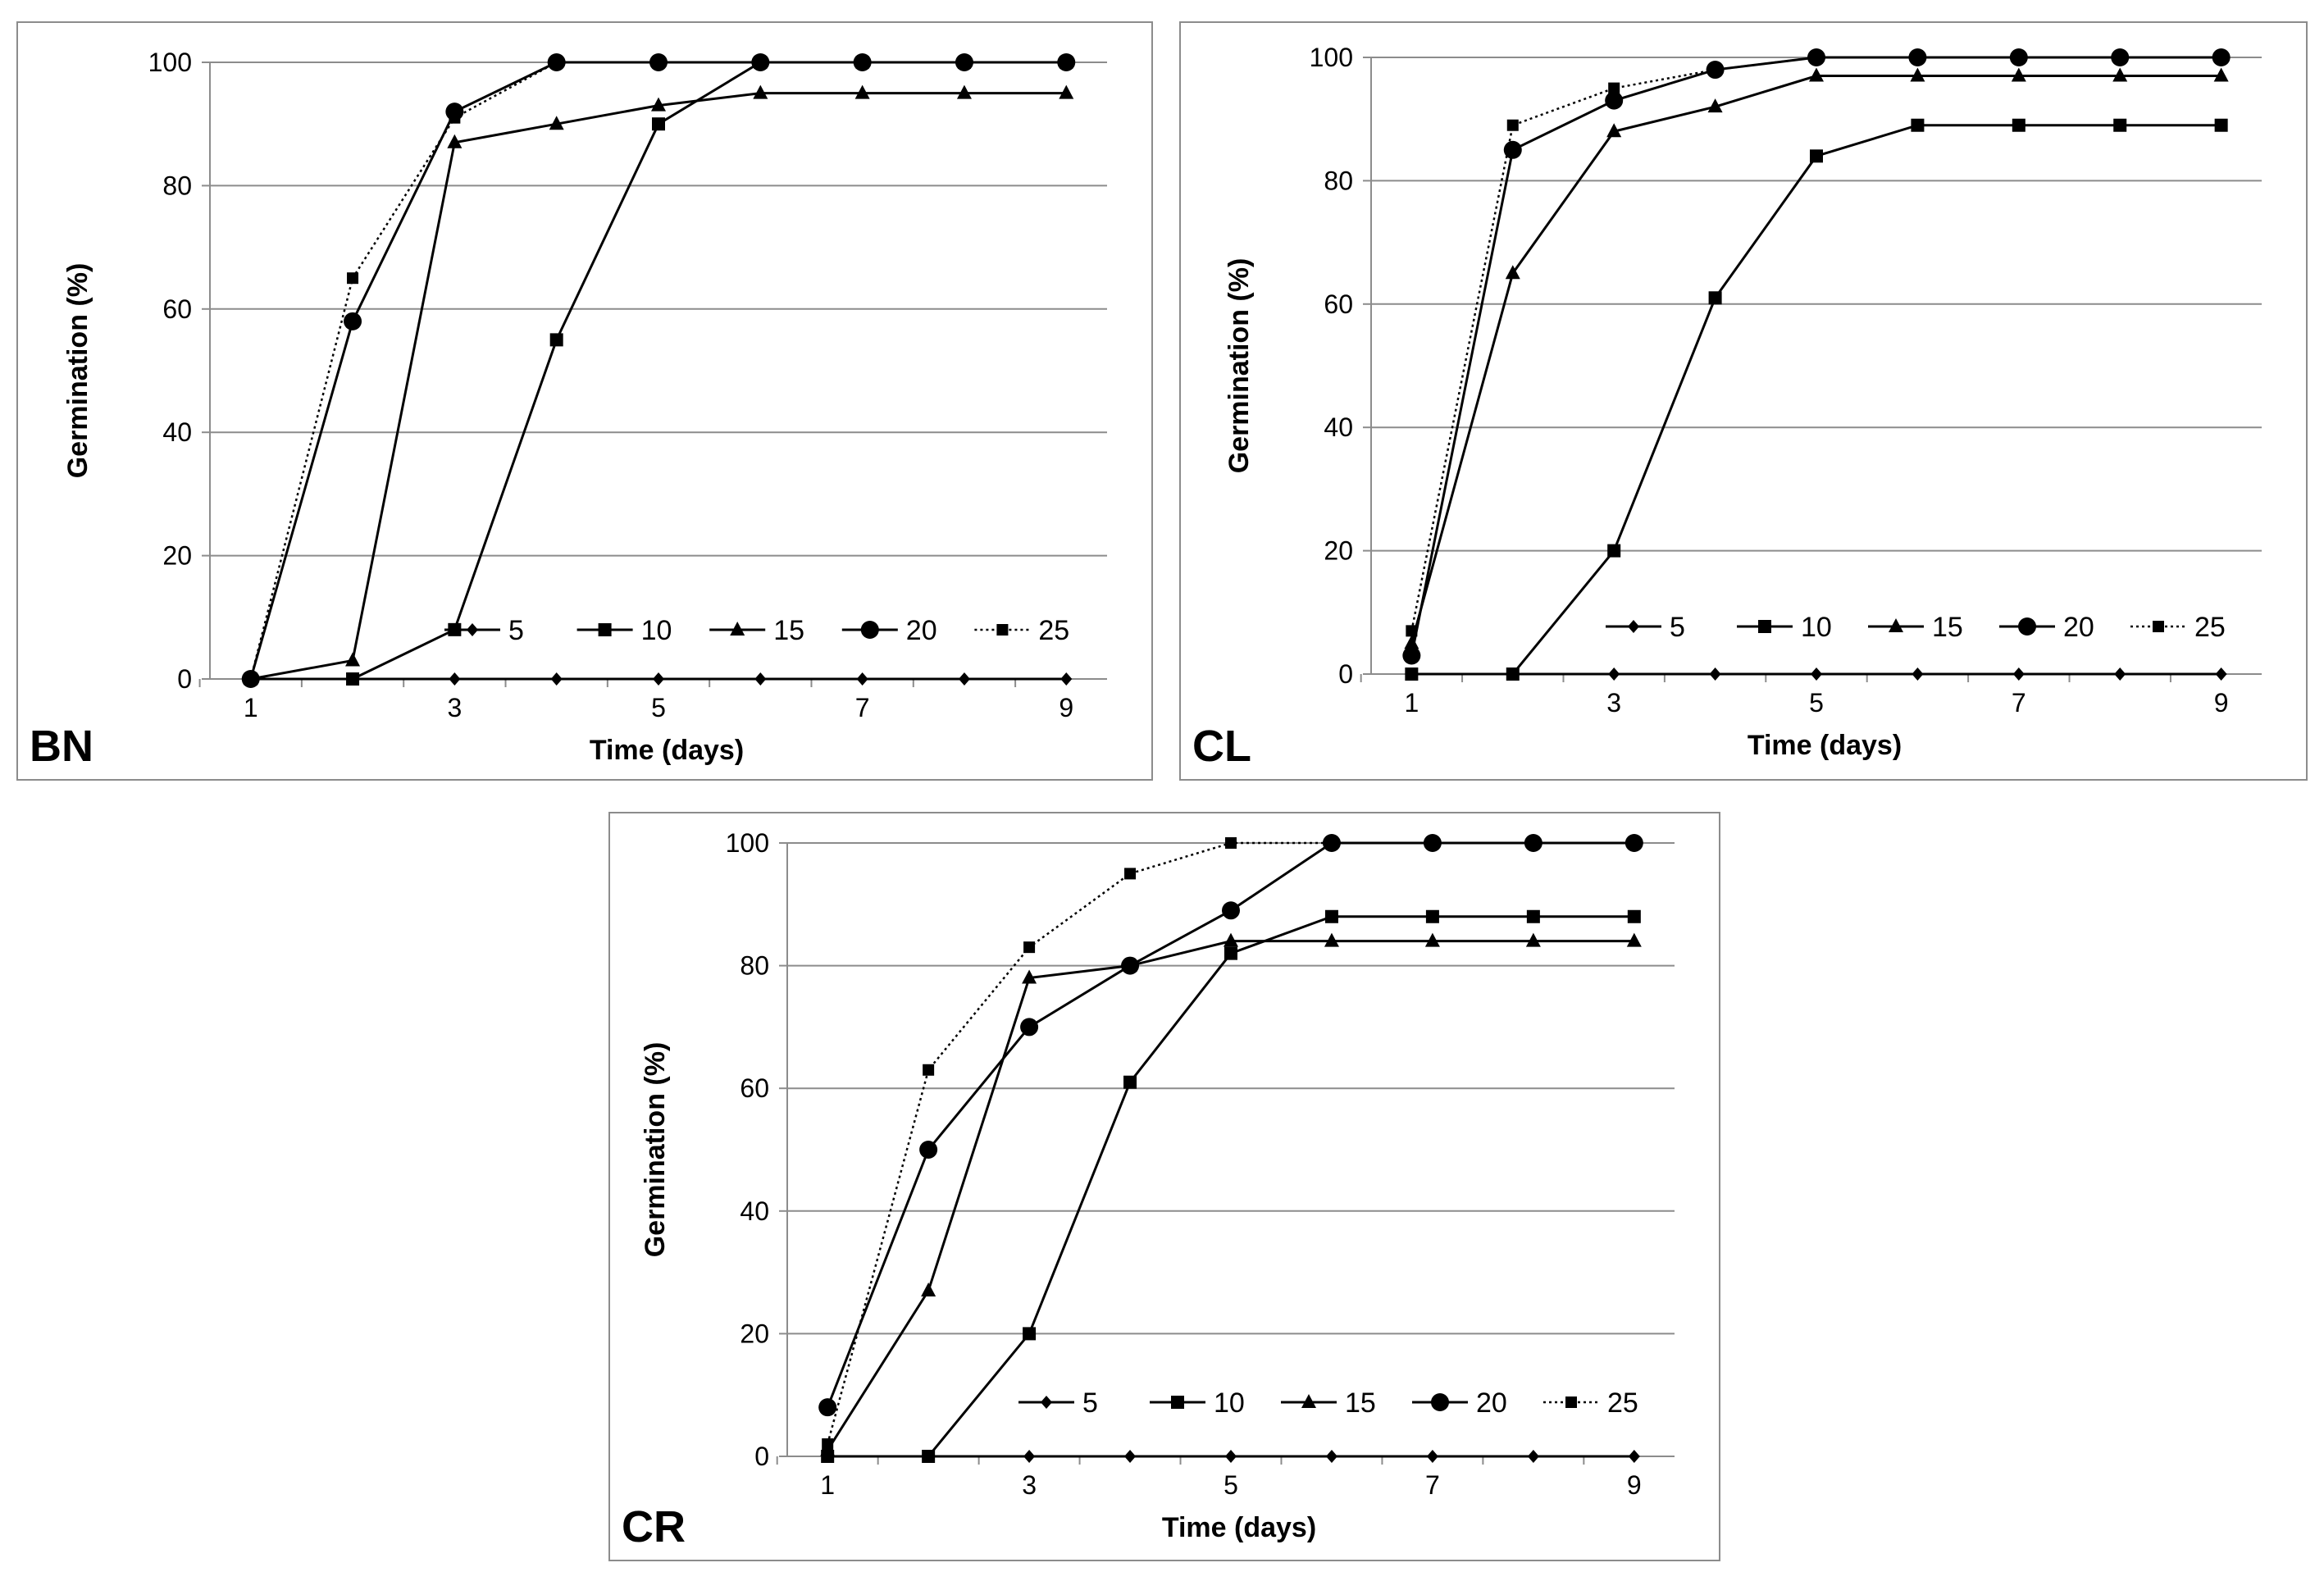 Image resolution: width=2324 pixels, height=1581 pixels. I want to click on legend-label-15: 15, so click(1947, 627).